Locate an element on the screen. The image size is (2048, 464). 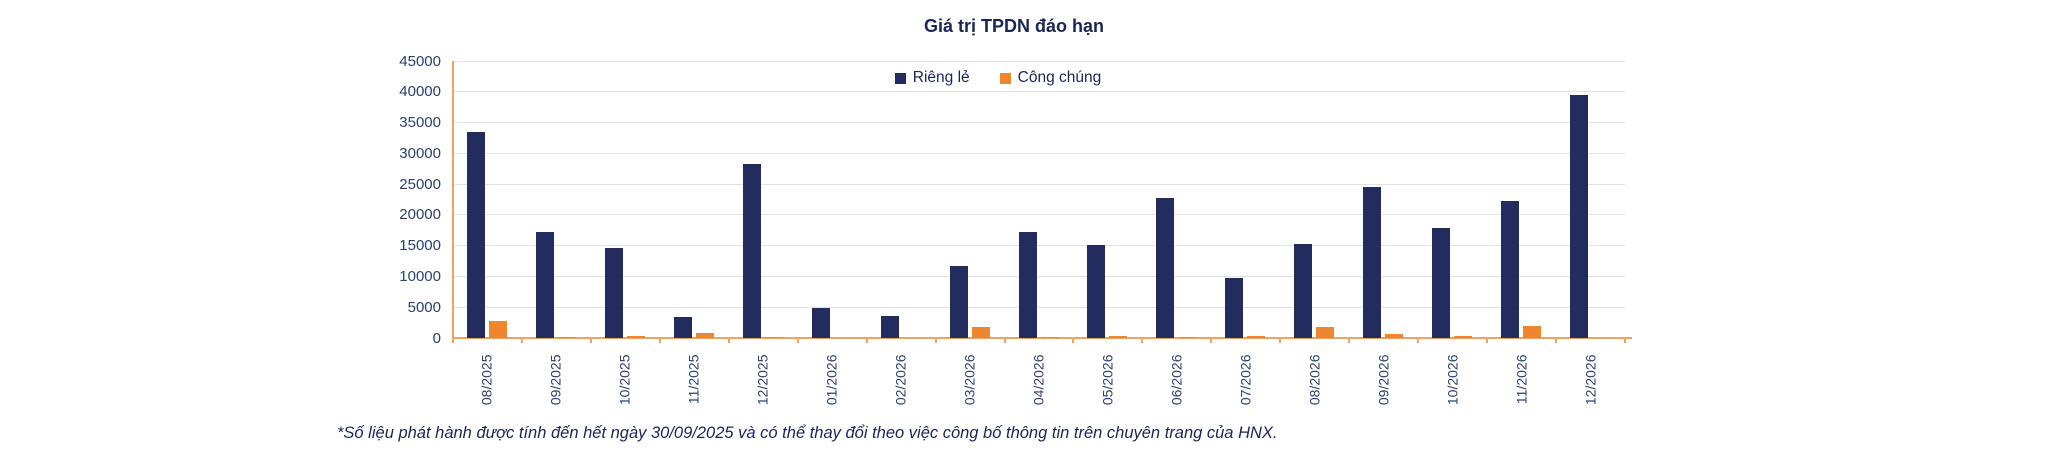
x-axis-category-label: 03/2026 is located at coordinates (969, 380).